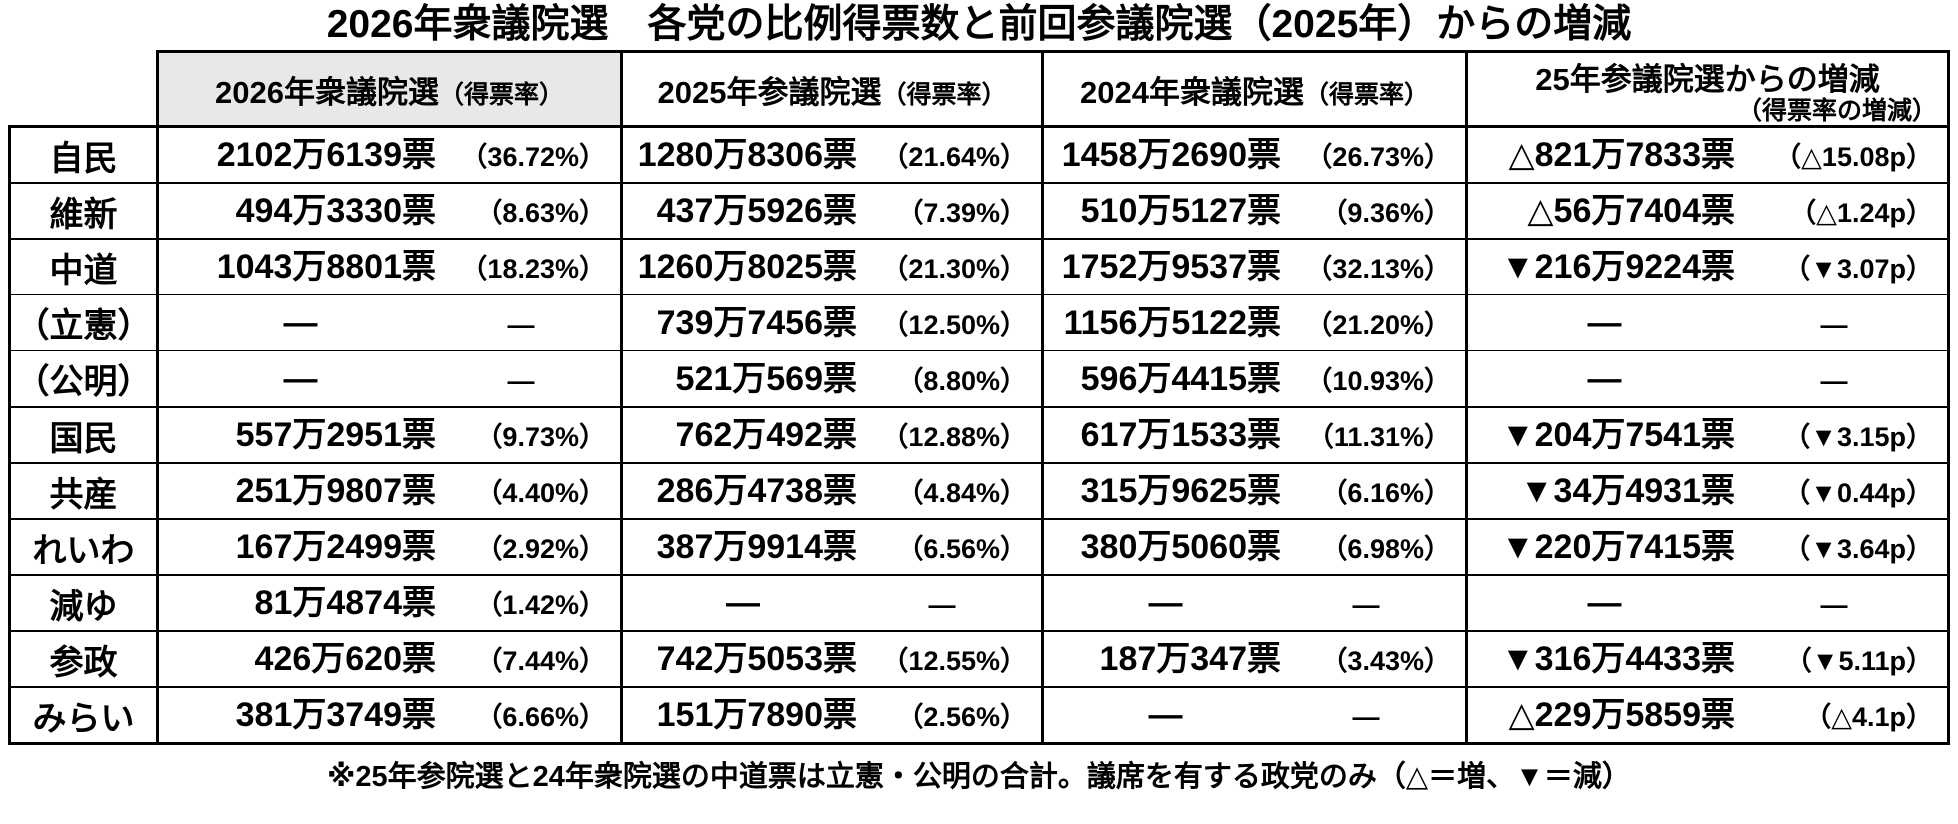  I want to click on column-header-2024-sub: （得票率）, so click(1366, 94).